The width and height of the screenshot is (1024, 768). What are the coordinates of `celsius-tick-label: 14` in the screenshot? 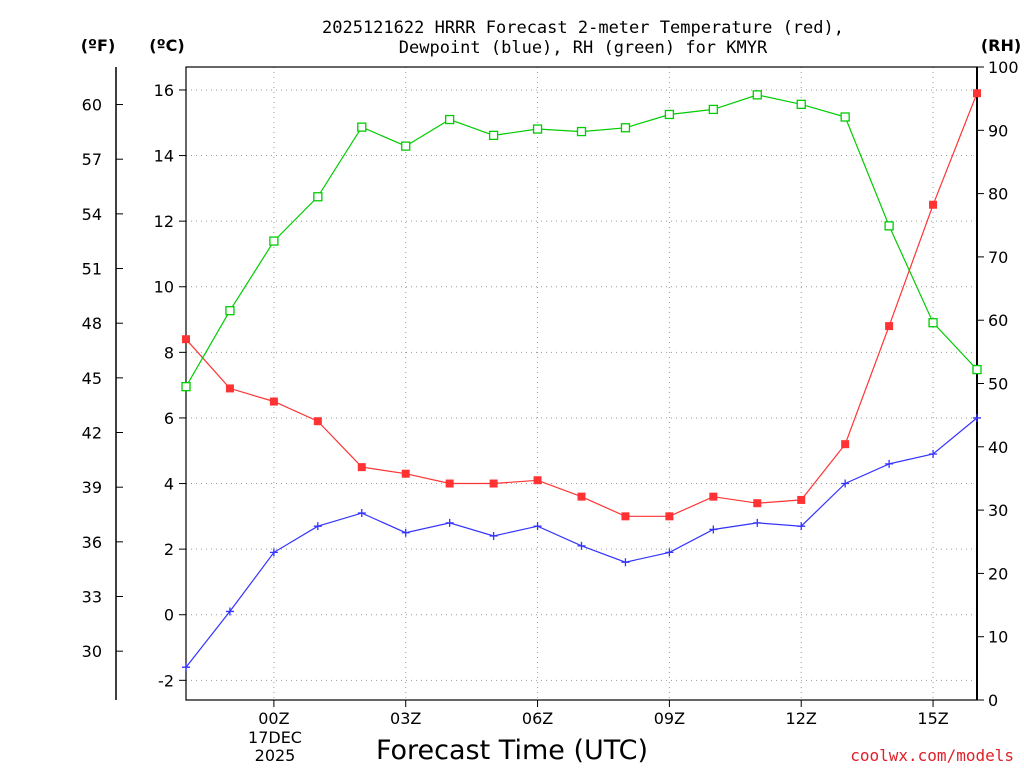 It's located at (164, 156).